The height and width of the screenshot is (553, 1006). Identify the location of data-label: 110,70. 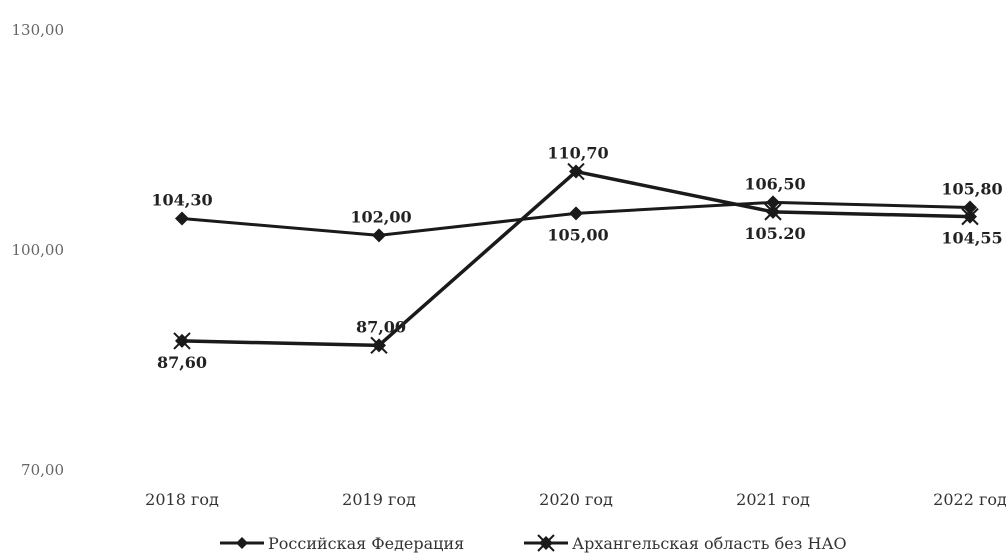
(577, 153).